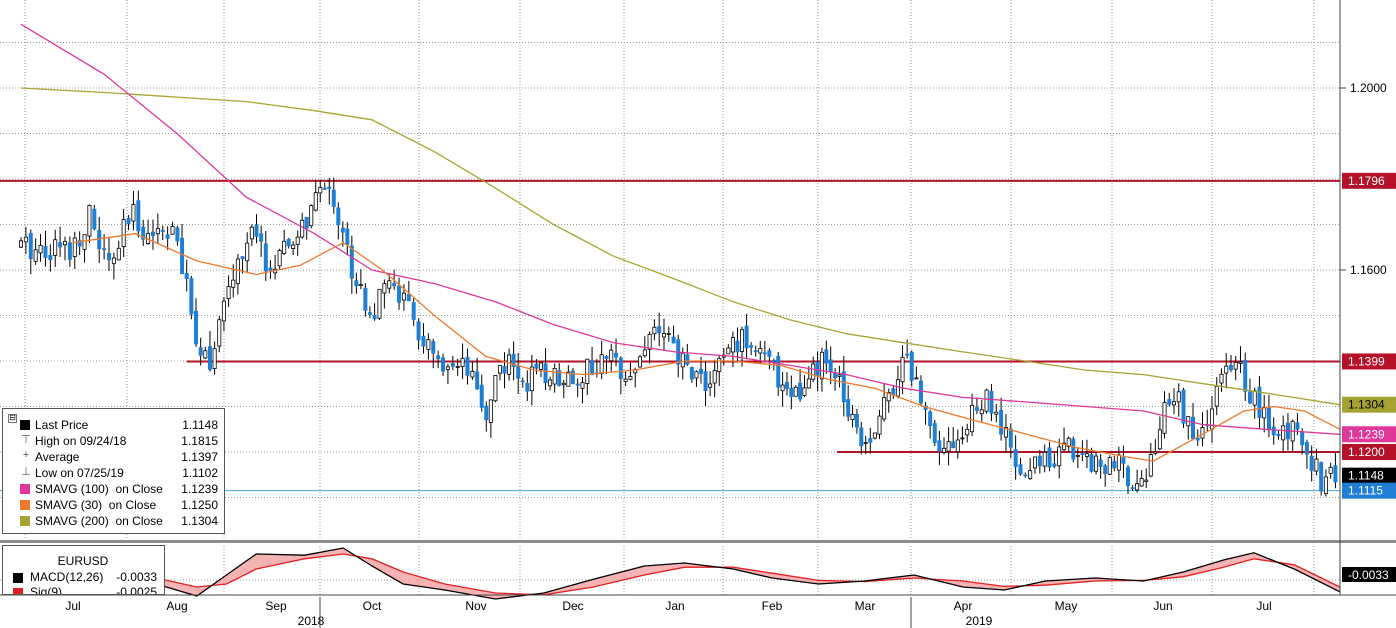  What do you see at coordinates (1365, 491) in the screenshot?
I see `price-tag-label: 1.1115` at bounding box center [1365, 491].